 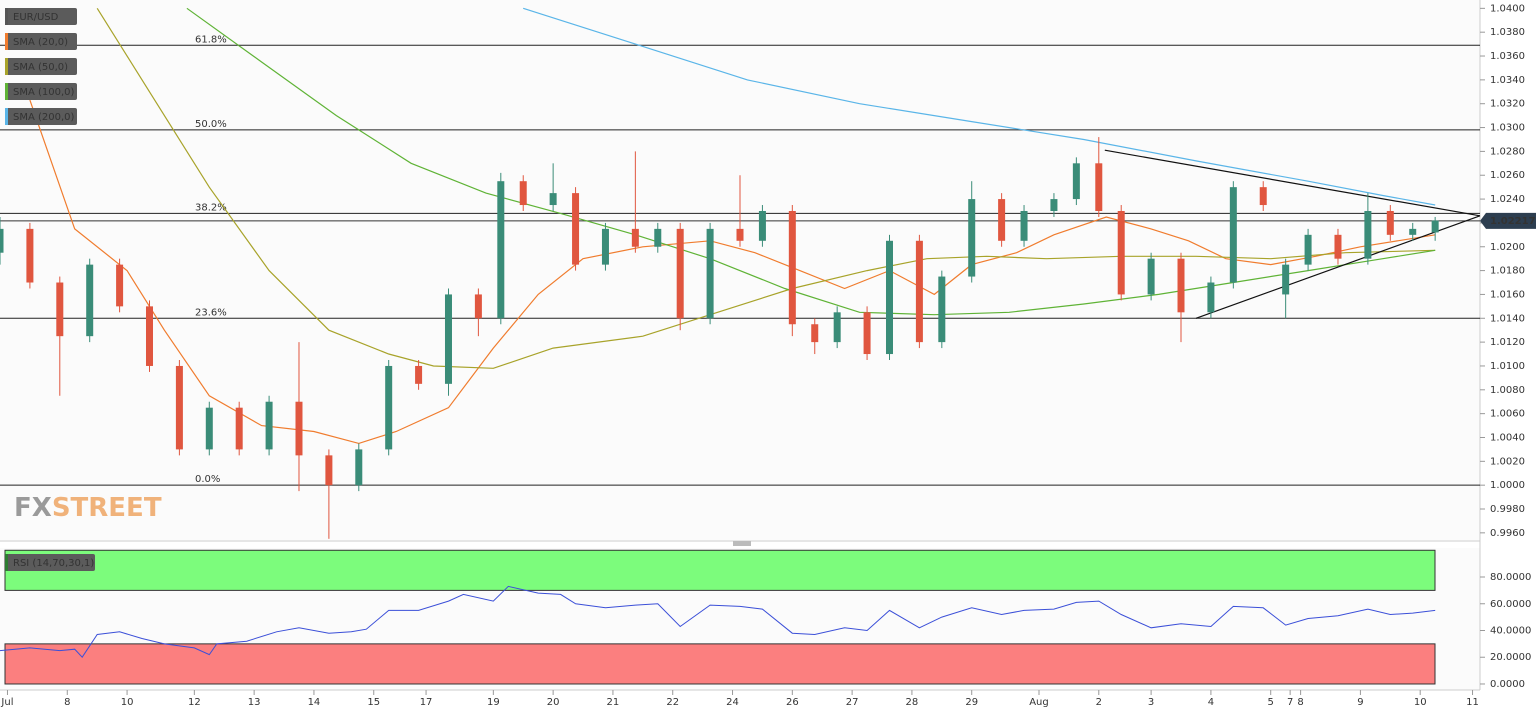 I want to click on x-tick-label: 3, so click(x=1151, y=702).